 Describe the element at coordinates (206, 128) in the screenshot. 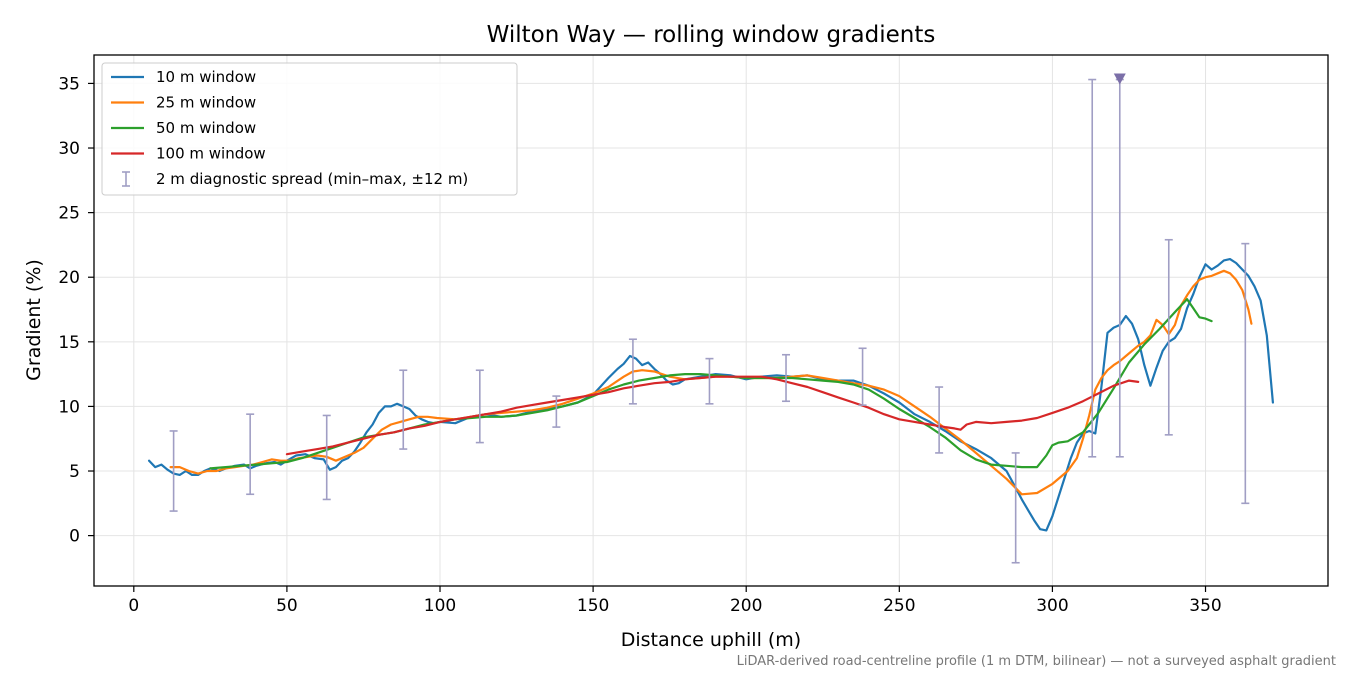

I see `legend-label: 50 m window` at that location.